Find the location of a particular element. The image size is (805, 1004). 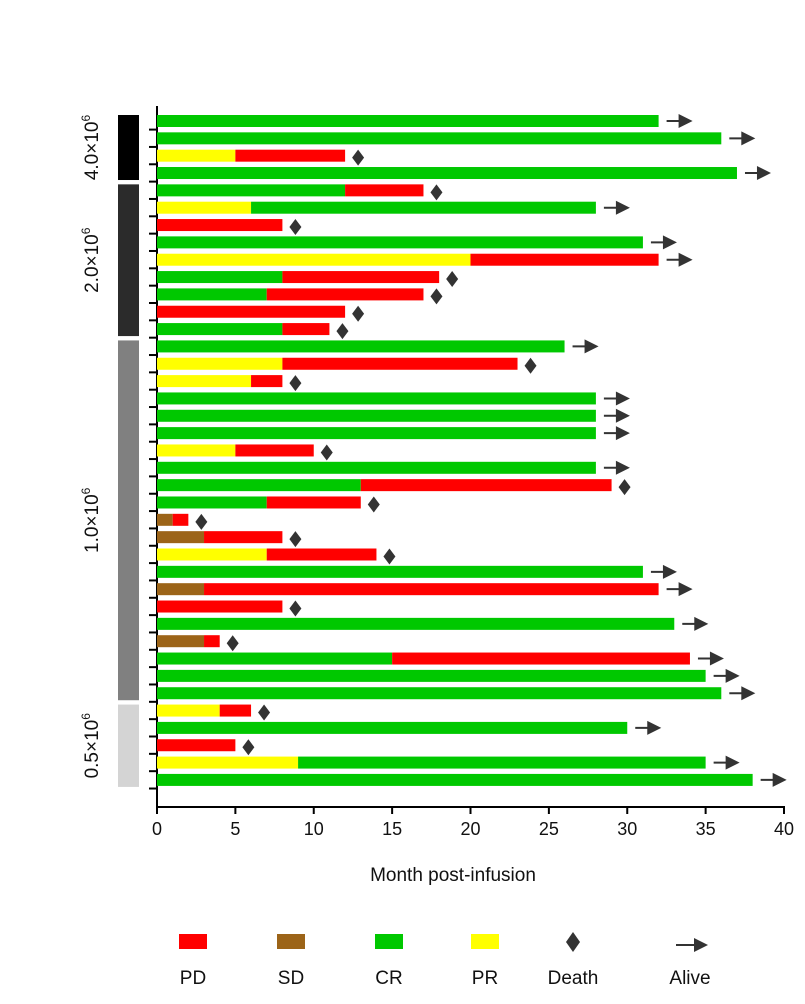

legend-label: Alive is located at coordinates (689, 978).